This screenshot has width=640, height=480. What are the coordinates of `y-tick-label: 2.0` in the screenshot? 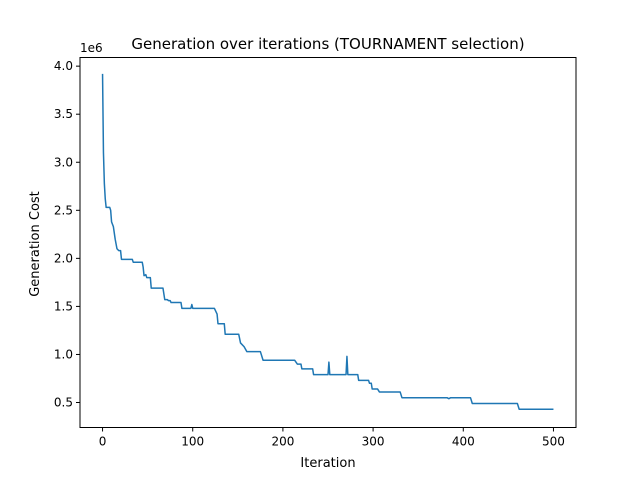 It's located at (63, 258).